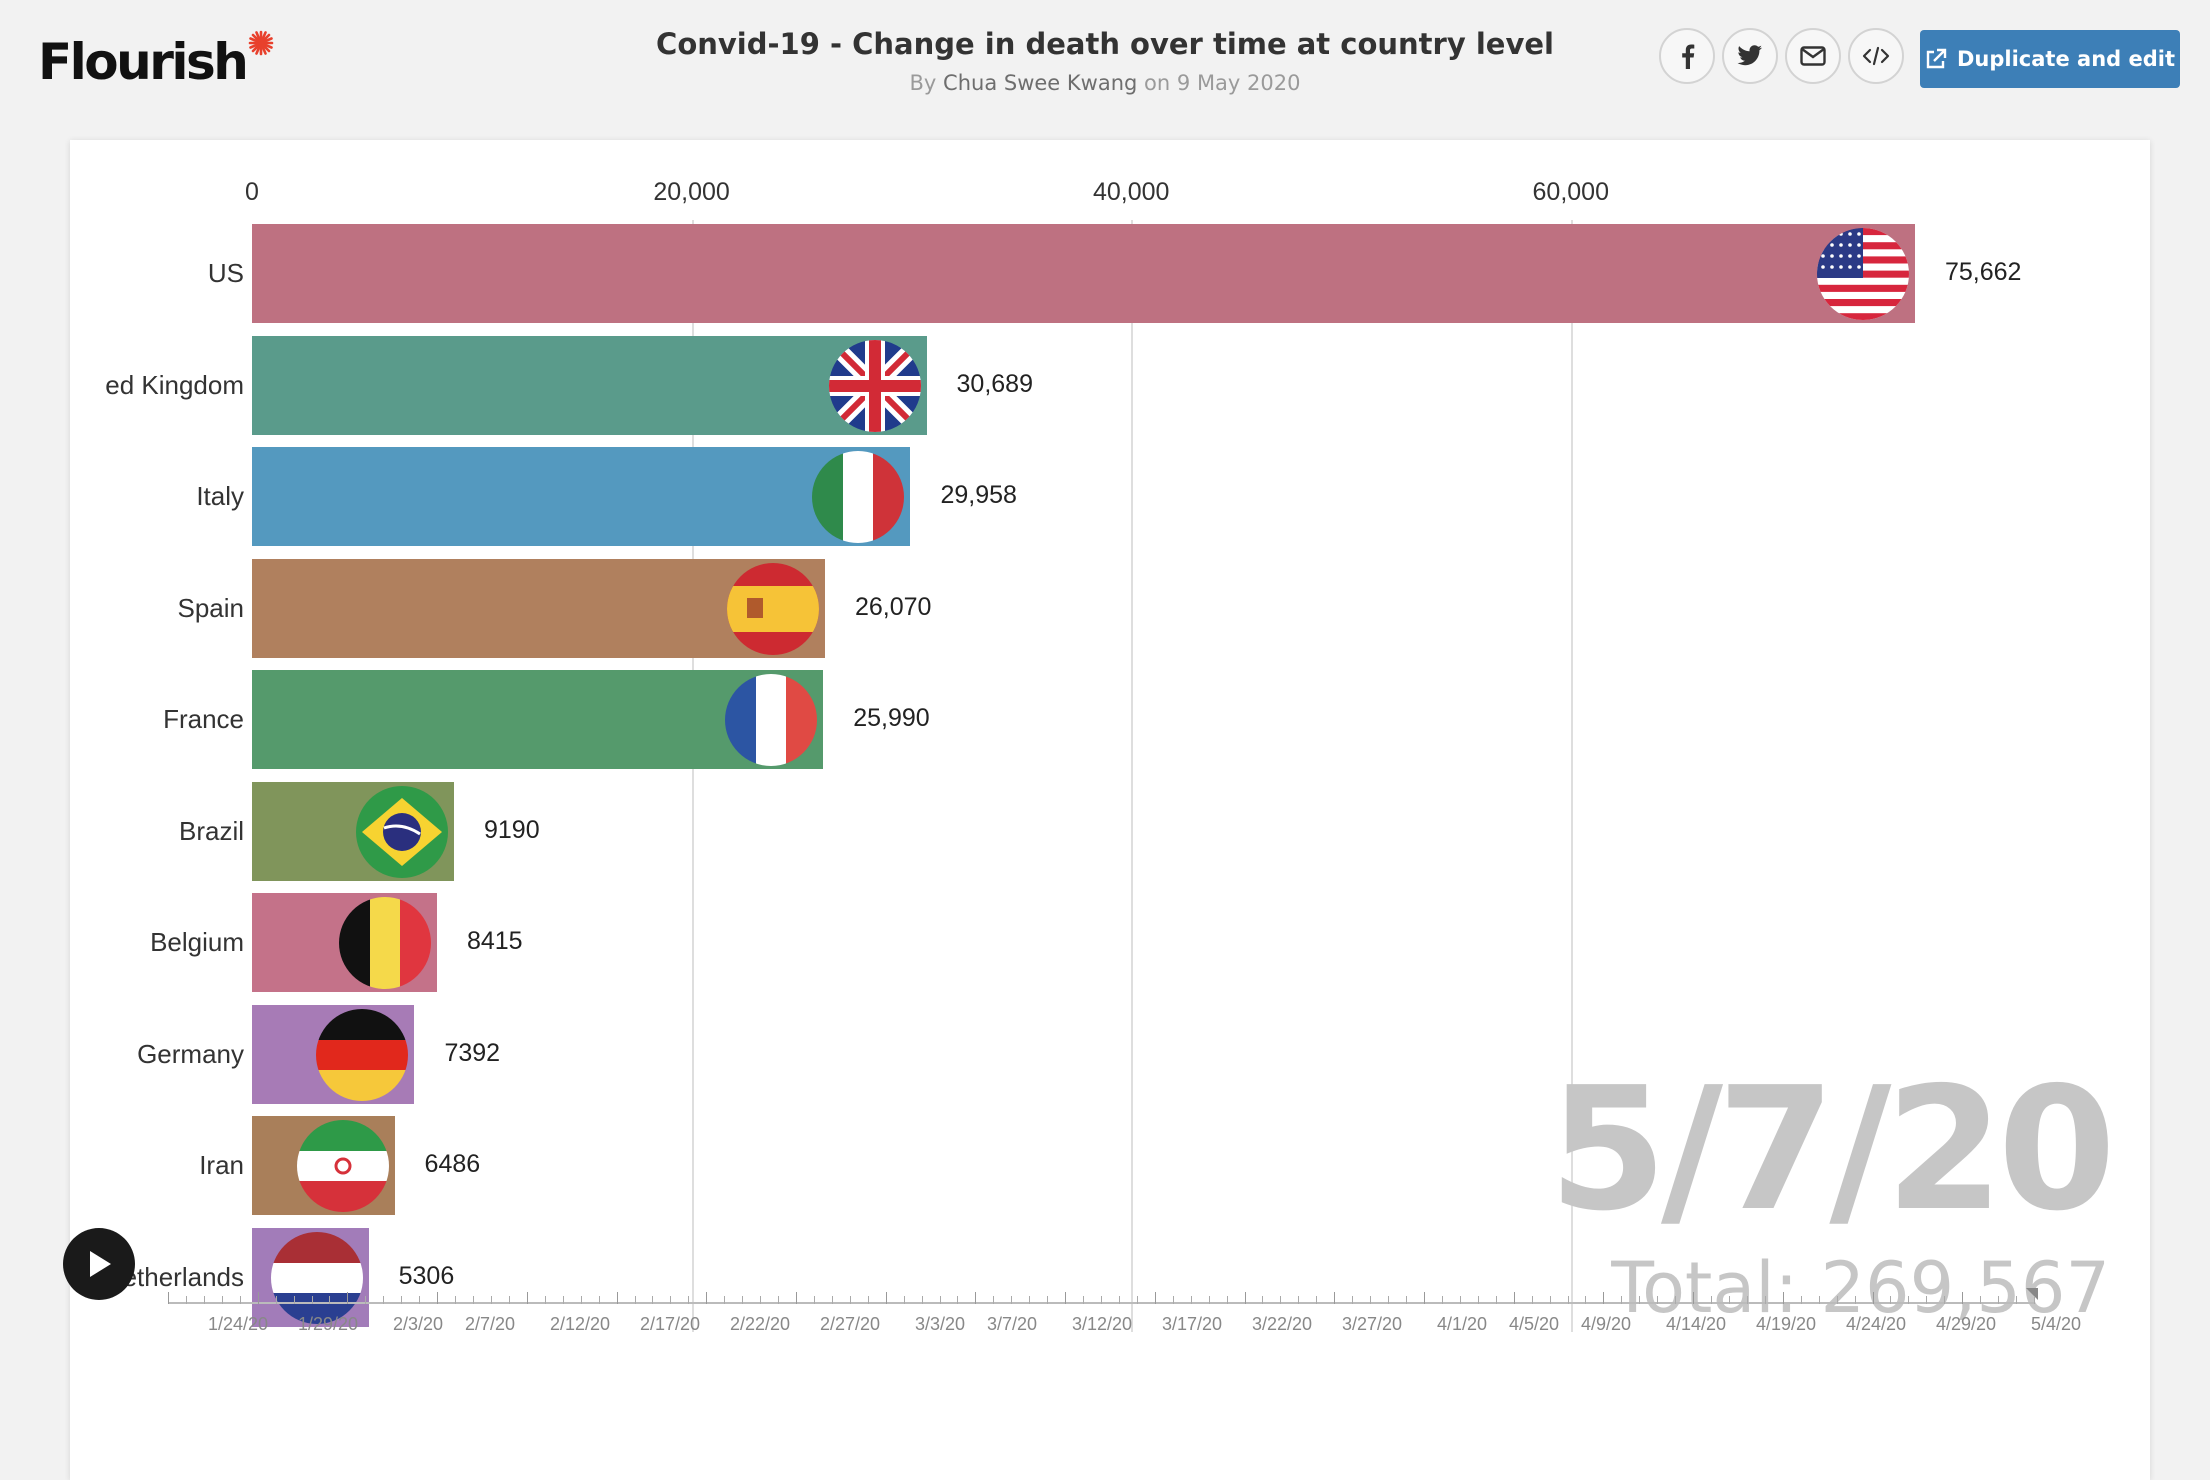  What do you see at coordinates (1040, 83) in the screenshot?
I see `byline-author: Chua Swee Kwang` at bounding box center [1040, 83].